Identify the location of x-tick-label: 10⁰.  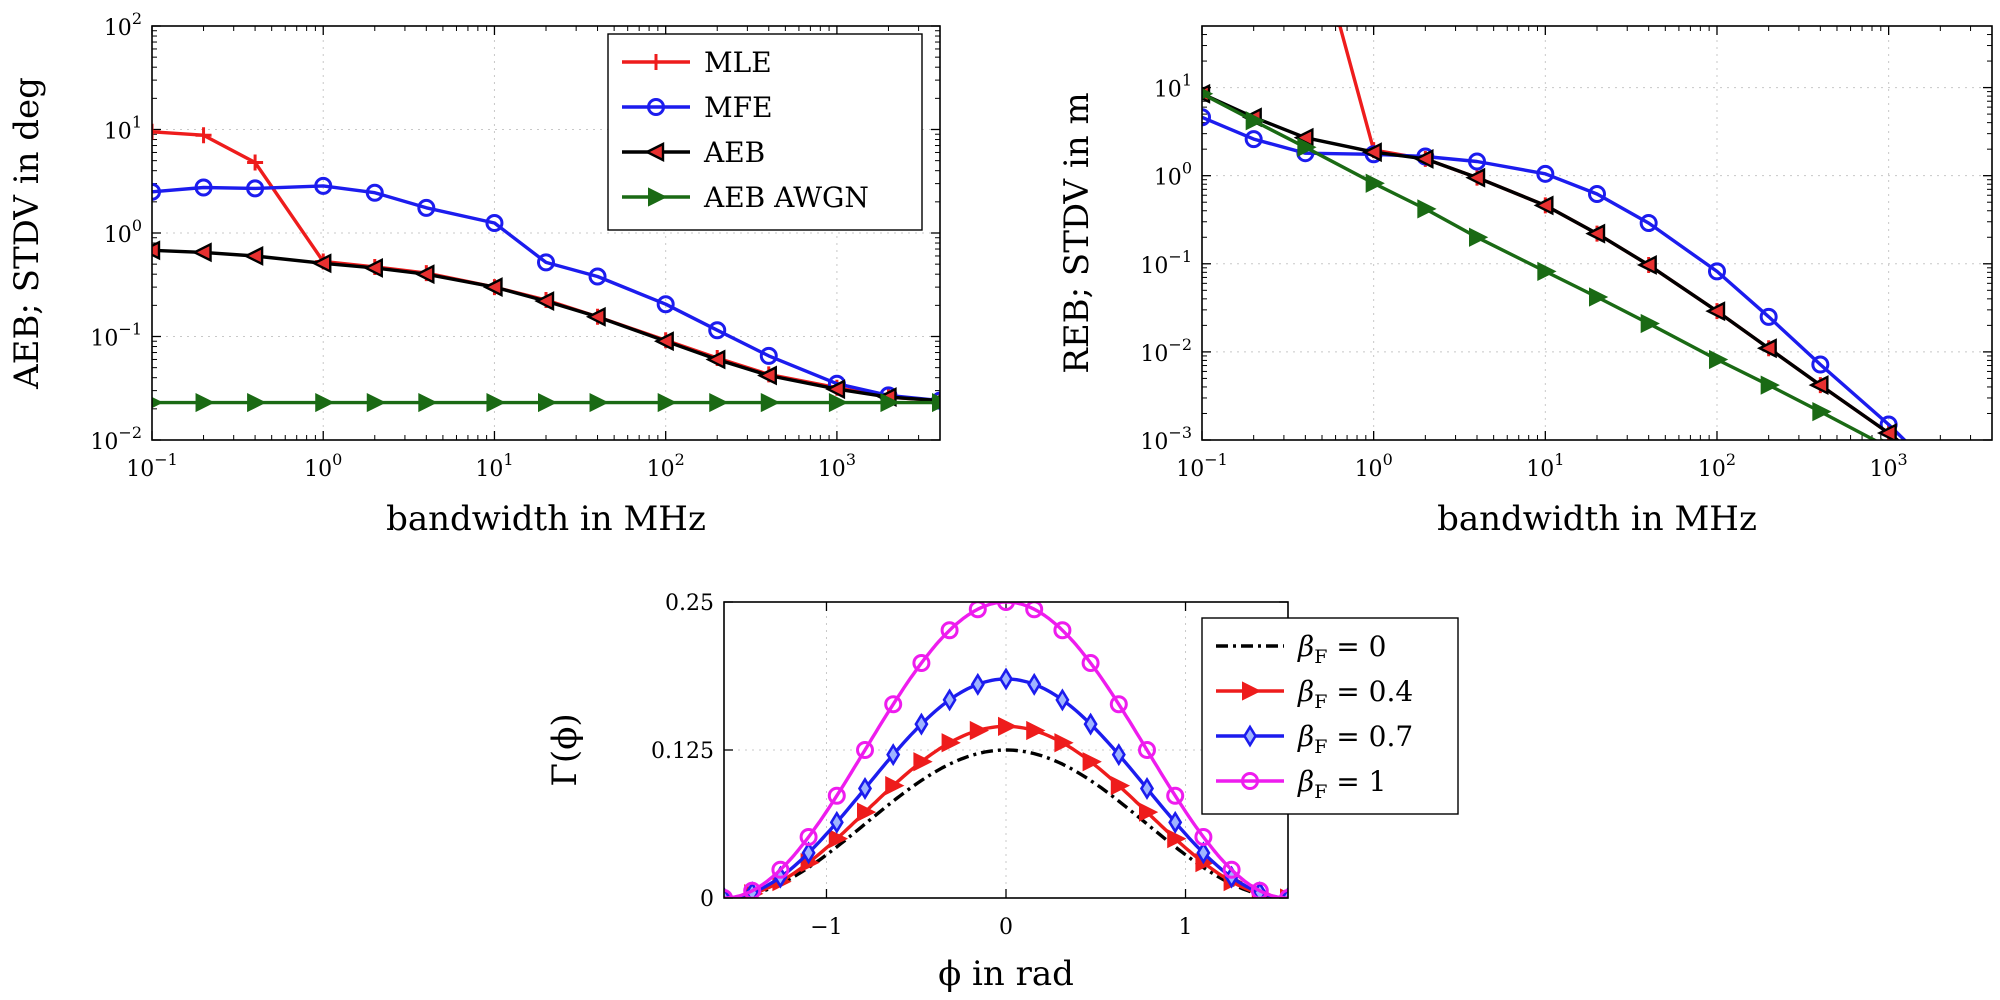
(1374, 466).